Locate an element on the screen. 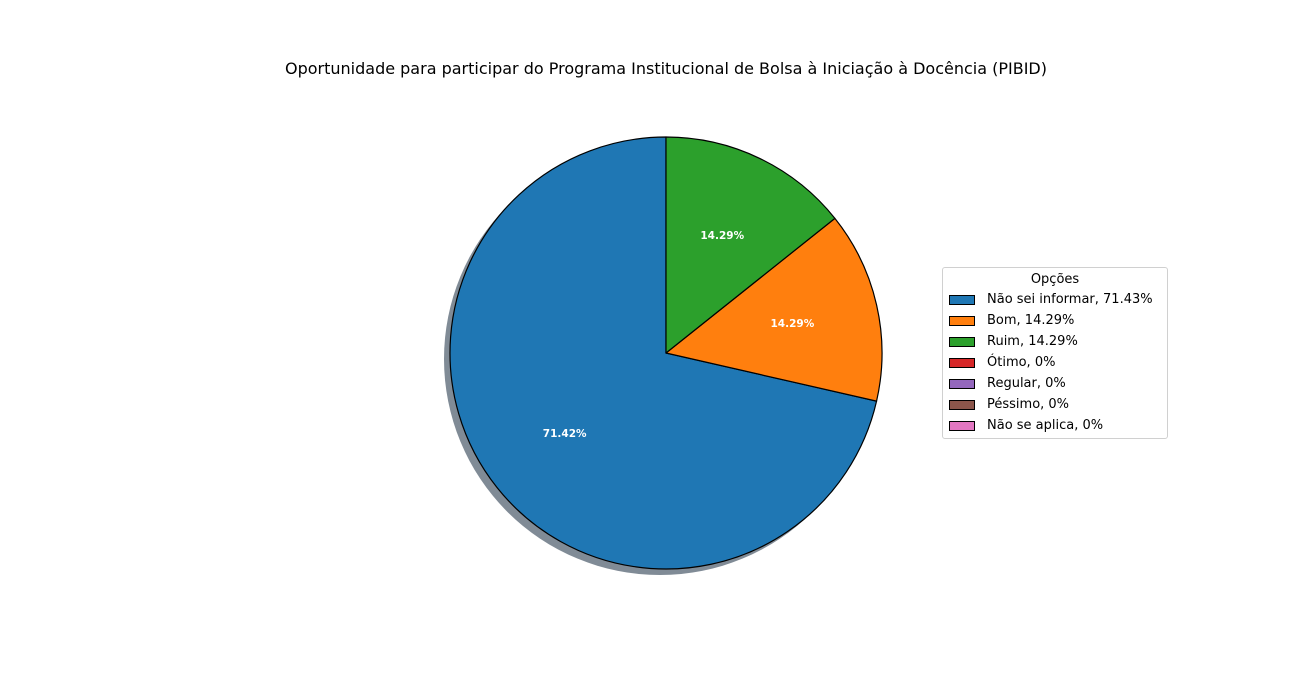 The width and height of the screenshot is (1300, 700). legend-item: Não sei informar, 71.43% is located at coordinates (1055, 299).